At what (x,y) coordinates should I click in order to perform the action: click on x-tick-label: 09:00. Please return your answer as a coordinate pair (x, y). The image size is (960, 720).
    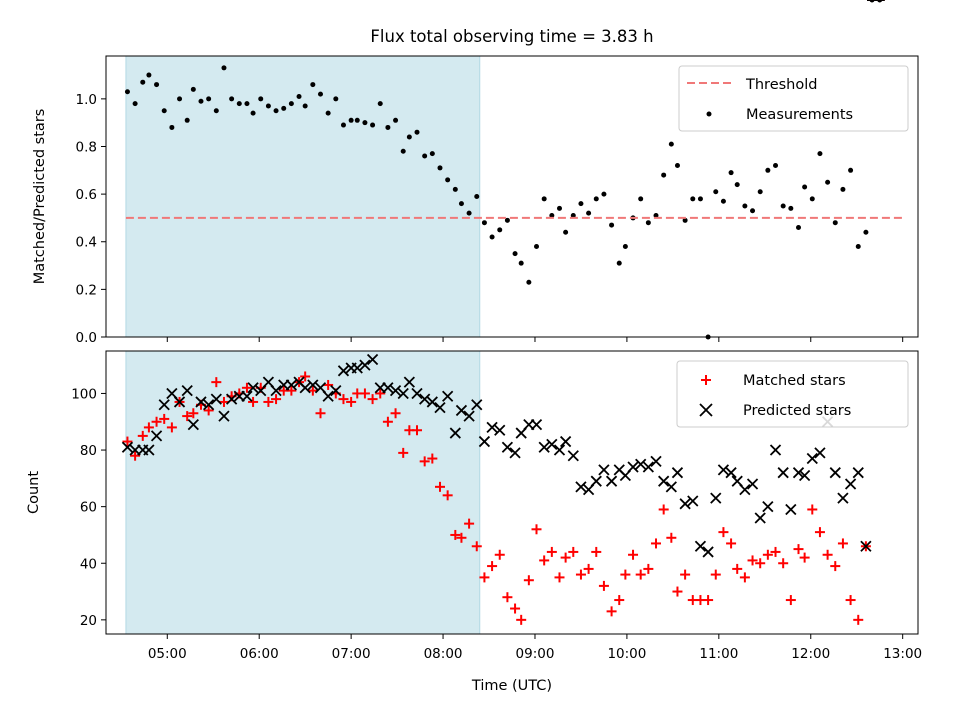
    Looking at the image, I should click on (535, 654).